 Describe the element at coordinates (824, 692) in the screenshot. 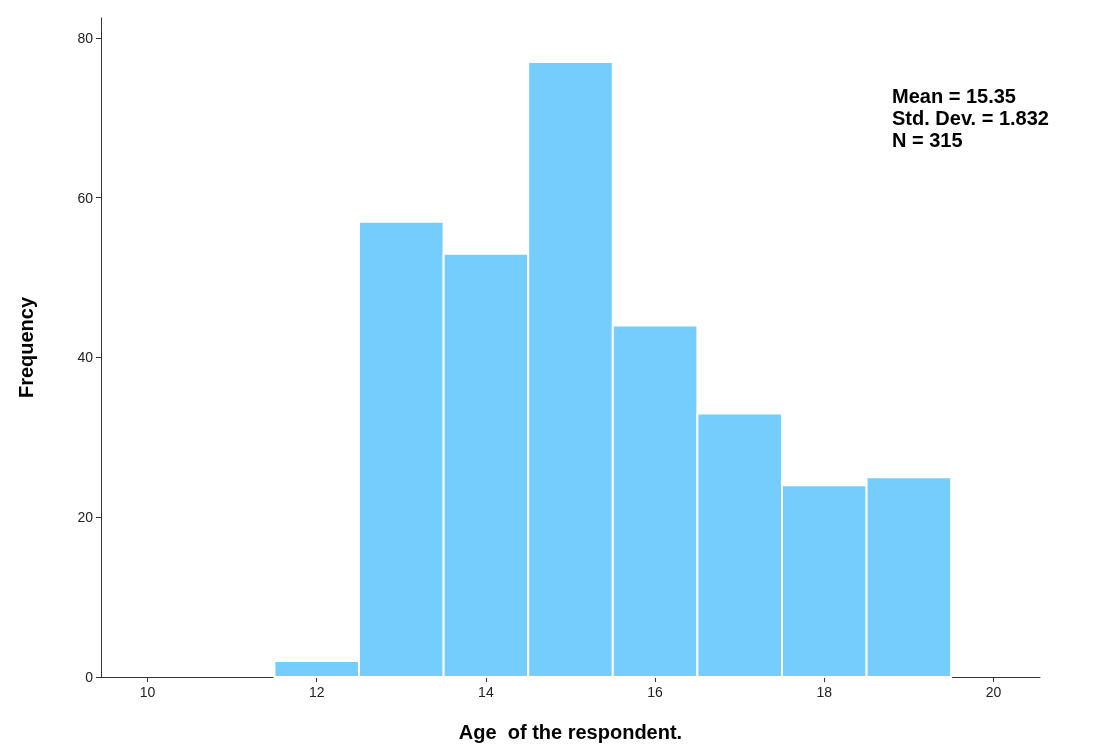

I see `x-tick-label: 18` at that location.